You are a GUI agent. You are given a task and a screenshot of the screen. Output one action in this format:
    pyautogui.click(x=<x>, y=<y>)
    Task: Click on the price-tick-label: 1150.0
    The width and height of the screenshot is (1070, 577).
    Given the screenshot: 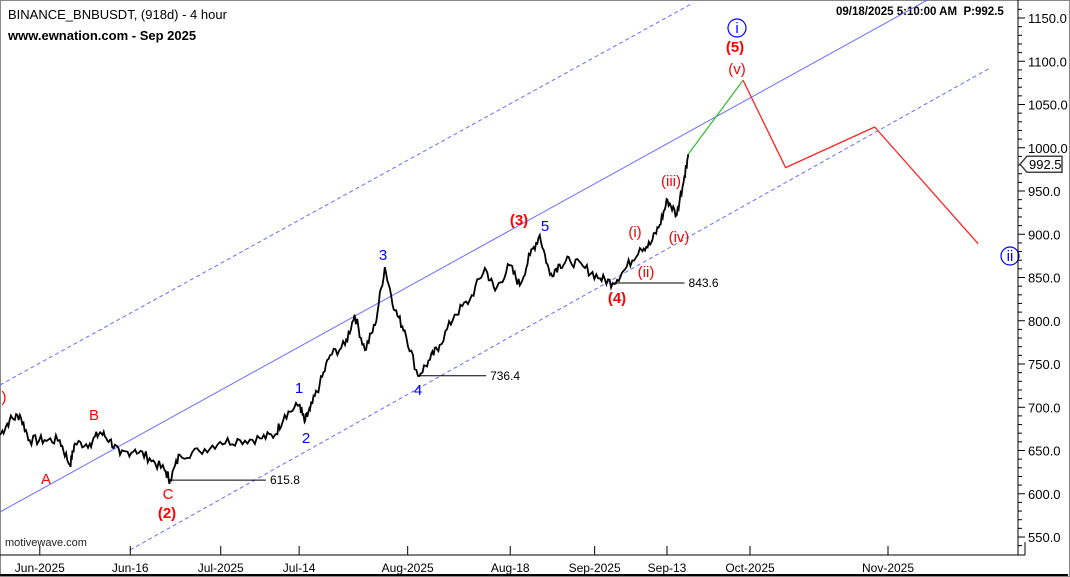 What is the action you would take?
    pyautogui.click(x=1047, y=18)
    